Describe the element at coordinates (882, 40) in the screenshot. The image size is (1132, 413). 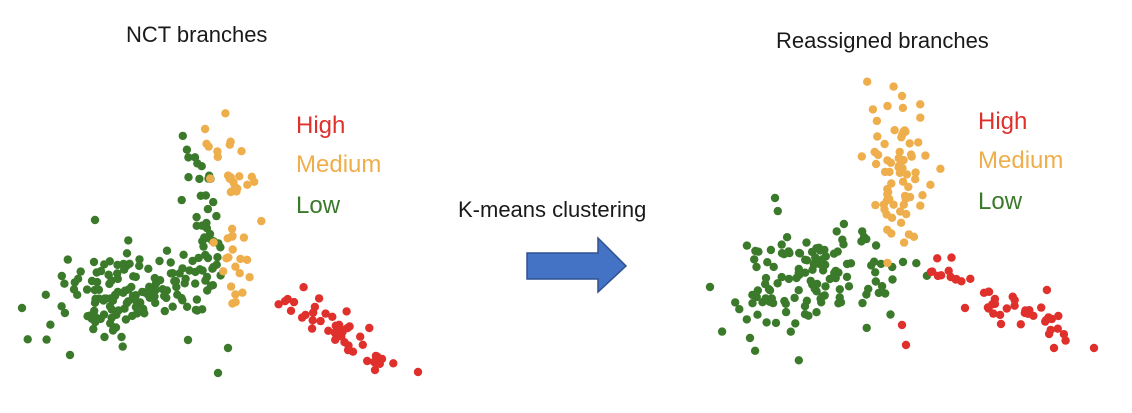
I see `right-panel-title: Reassigned branches` at that location.